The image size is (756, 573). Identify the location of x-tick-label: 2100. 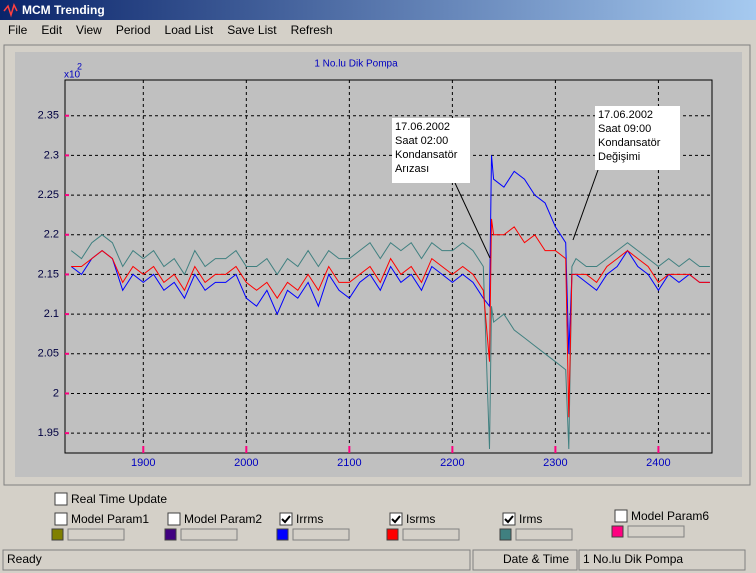
(349, 463).